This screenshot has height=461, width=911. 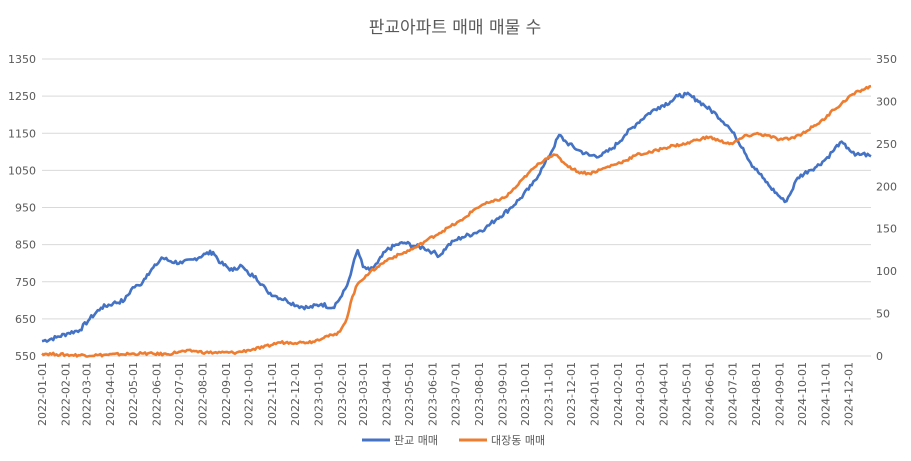 I want to click on x-tick-label: 2022-02-01, so click(x=65, y=394).